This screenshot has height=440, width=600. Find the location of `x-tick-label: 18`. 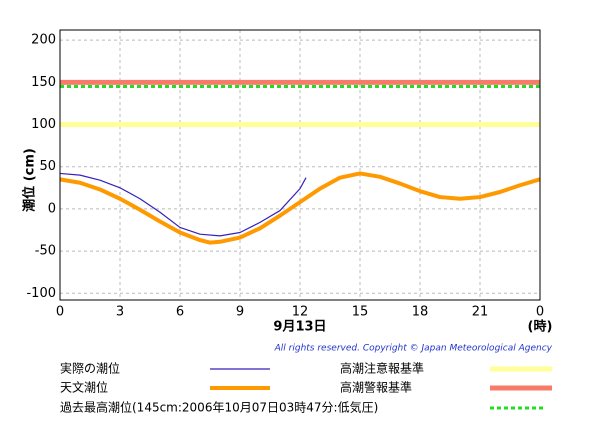

x-tick-label: 18 is located at coordinates (420, 312).